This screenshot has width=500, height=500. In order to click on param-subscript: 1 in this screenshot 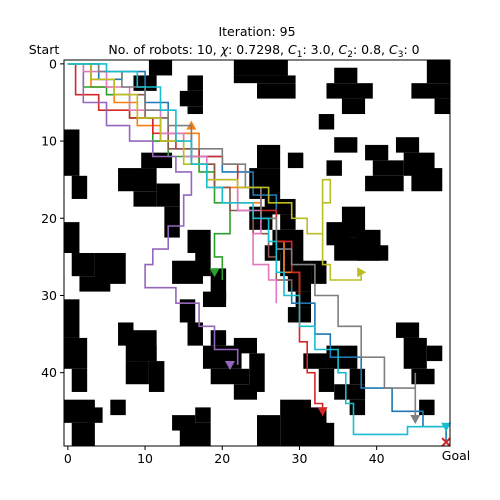, I will do `click(300, 55)`.